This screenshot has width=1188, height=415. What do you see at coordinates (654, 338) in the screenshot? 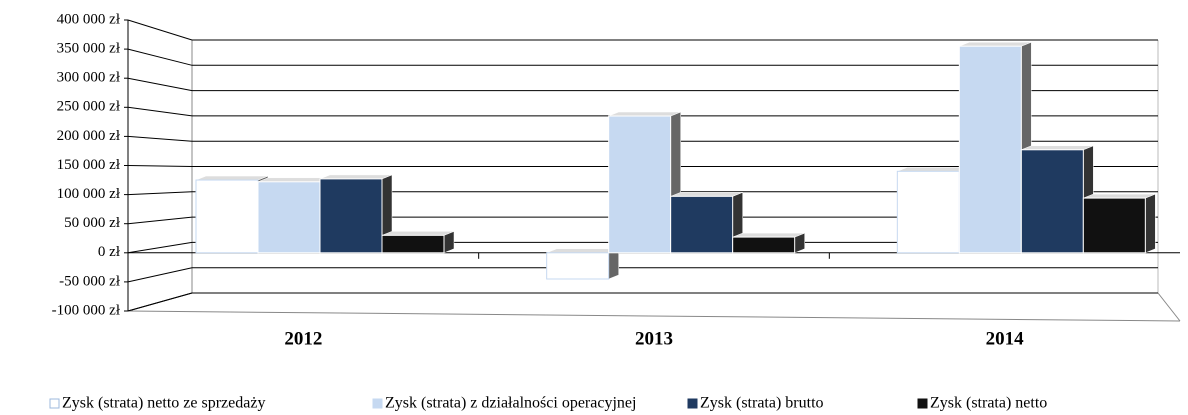
I see `x-tick-label: 2013` at bounding box center [654, 338].